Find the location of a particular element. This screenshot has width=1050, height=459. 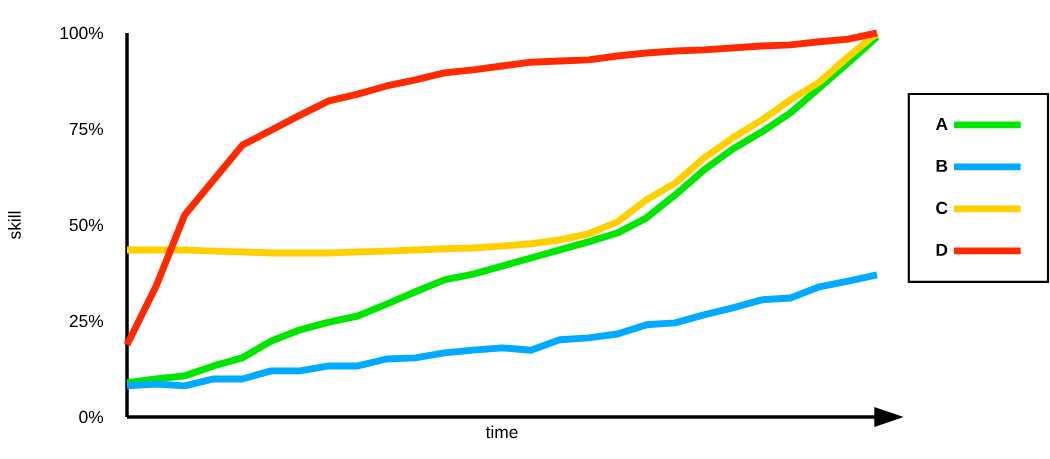

y-tick-label: 100% is located at coordinates (82, 33).